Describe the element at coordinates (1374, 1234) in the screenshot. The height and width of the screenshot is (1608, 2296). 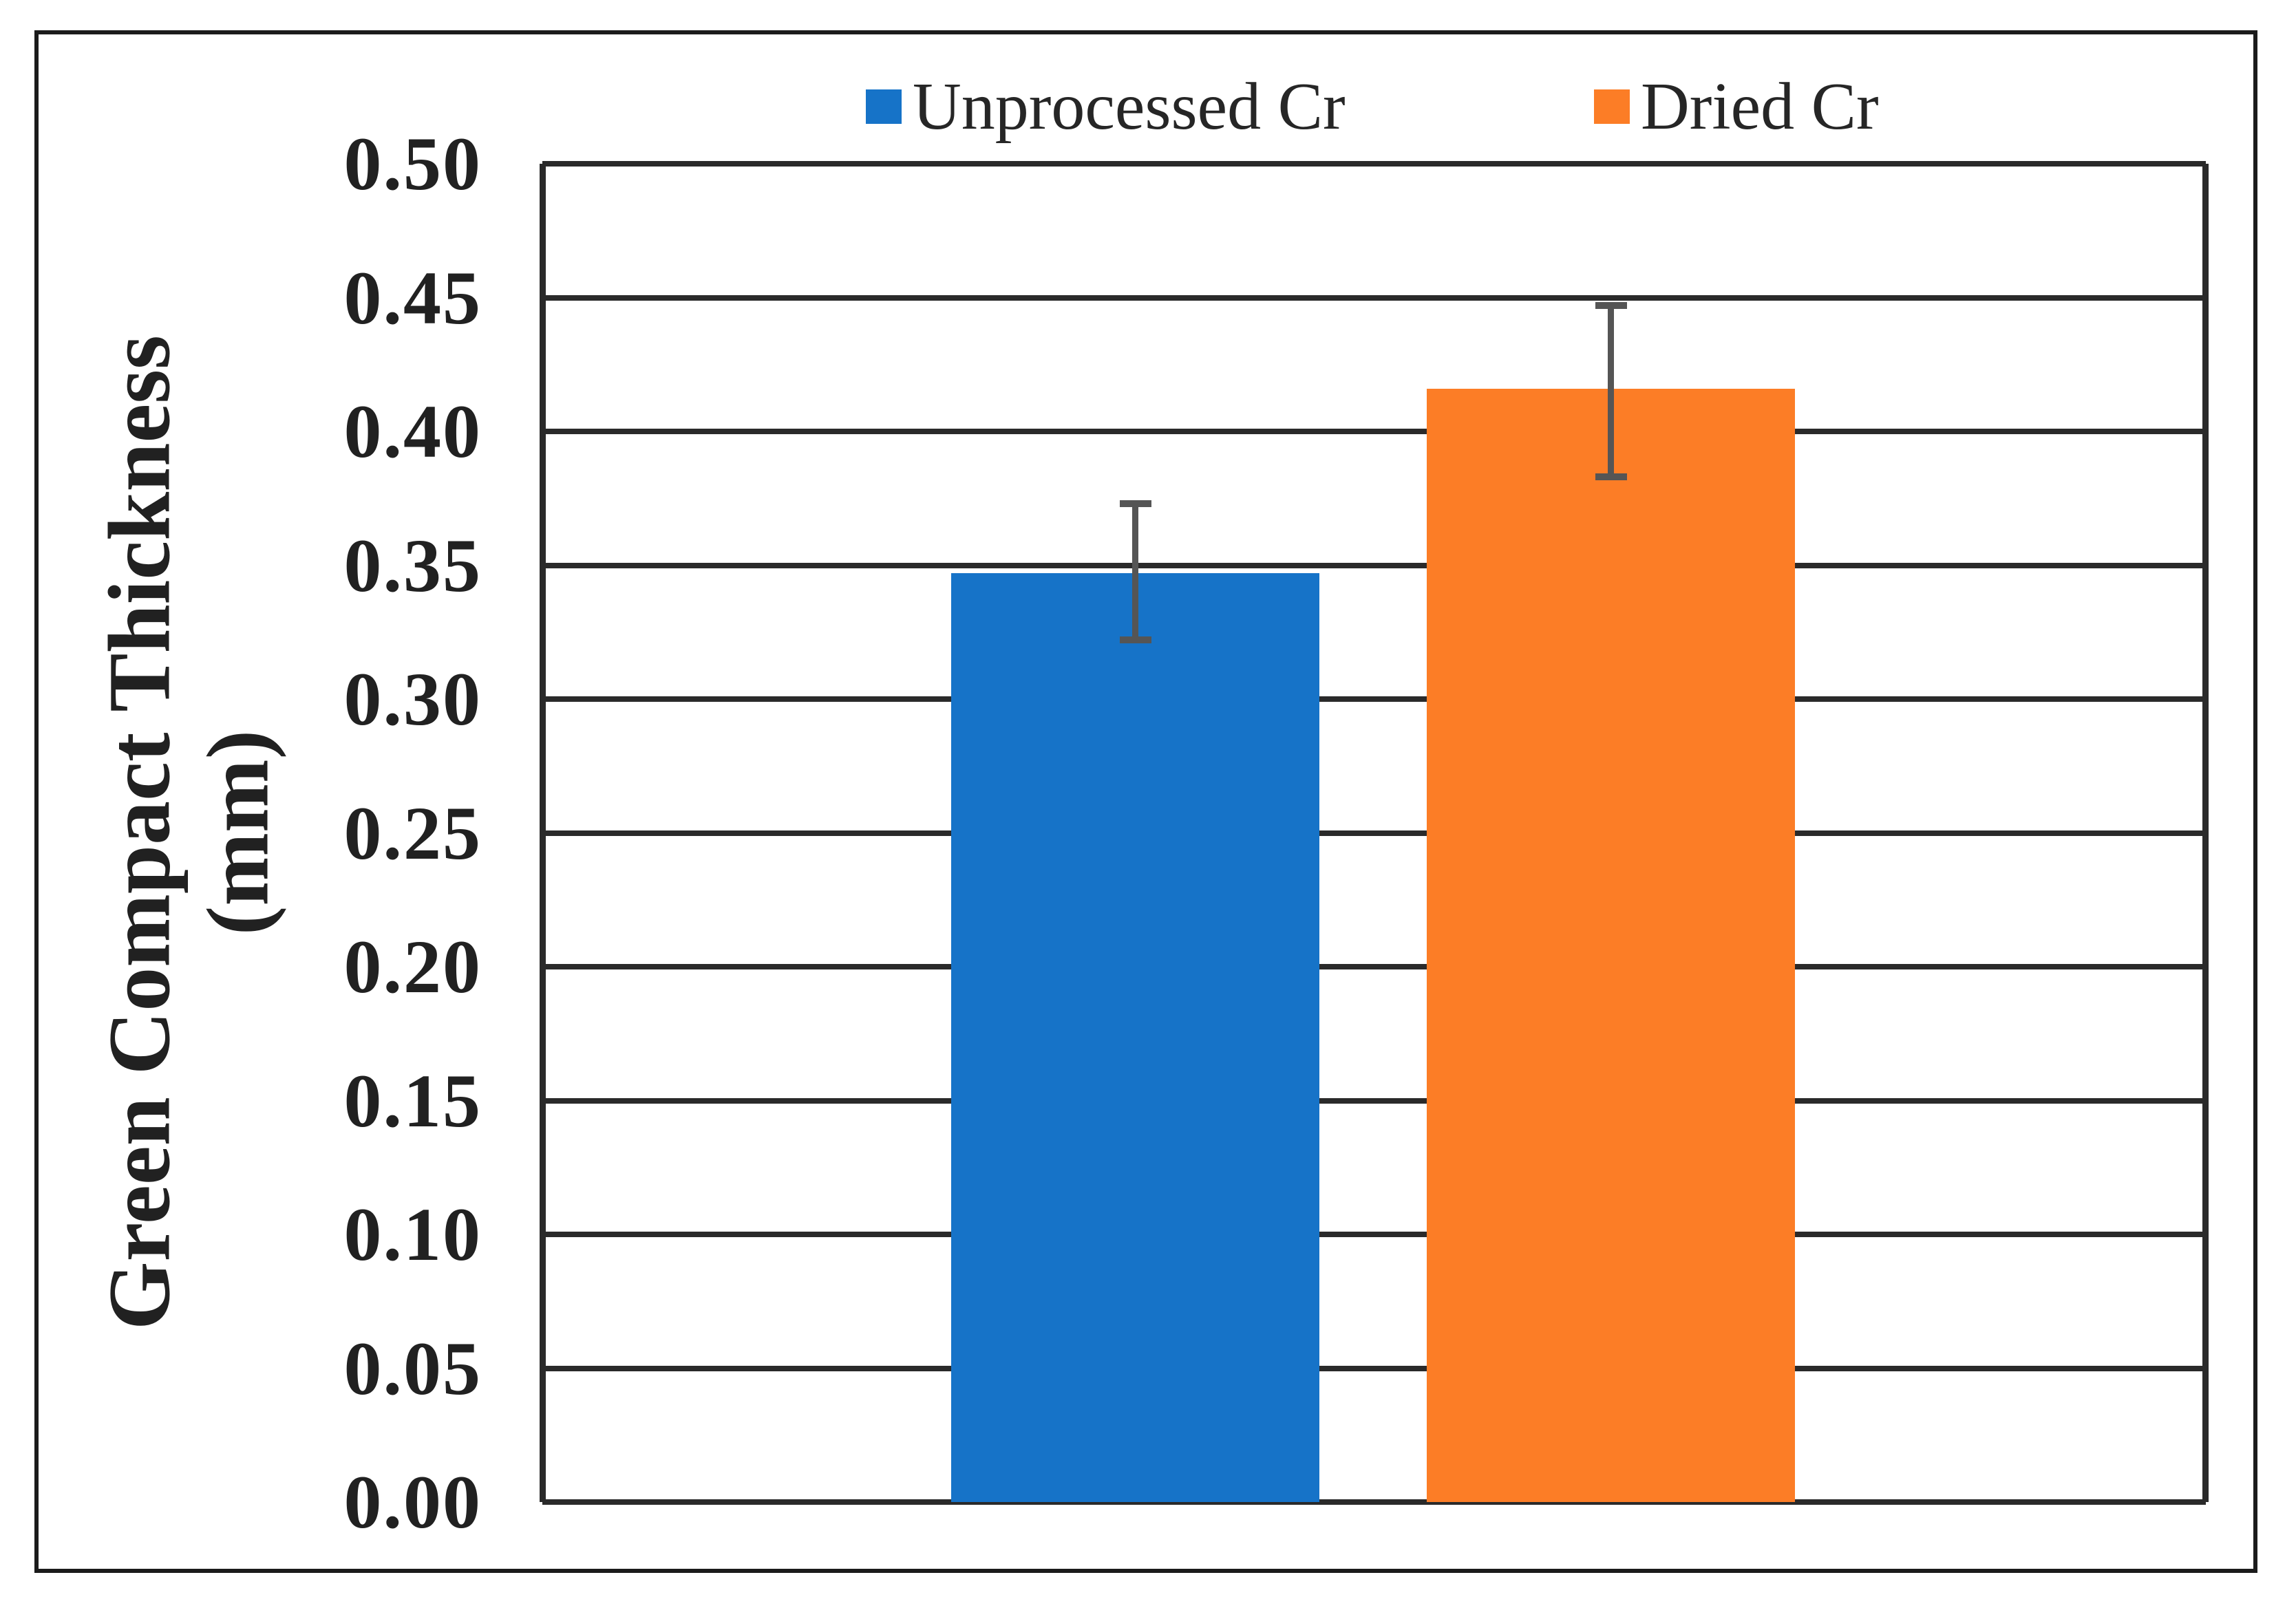
I see `gridline-0.10` at that location.